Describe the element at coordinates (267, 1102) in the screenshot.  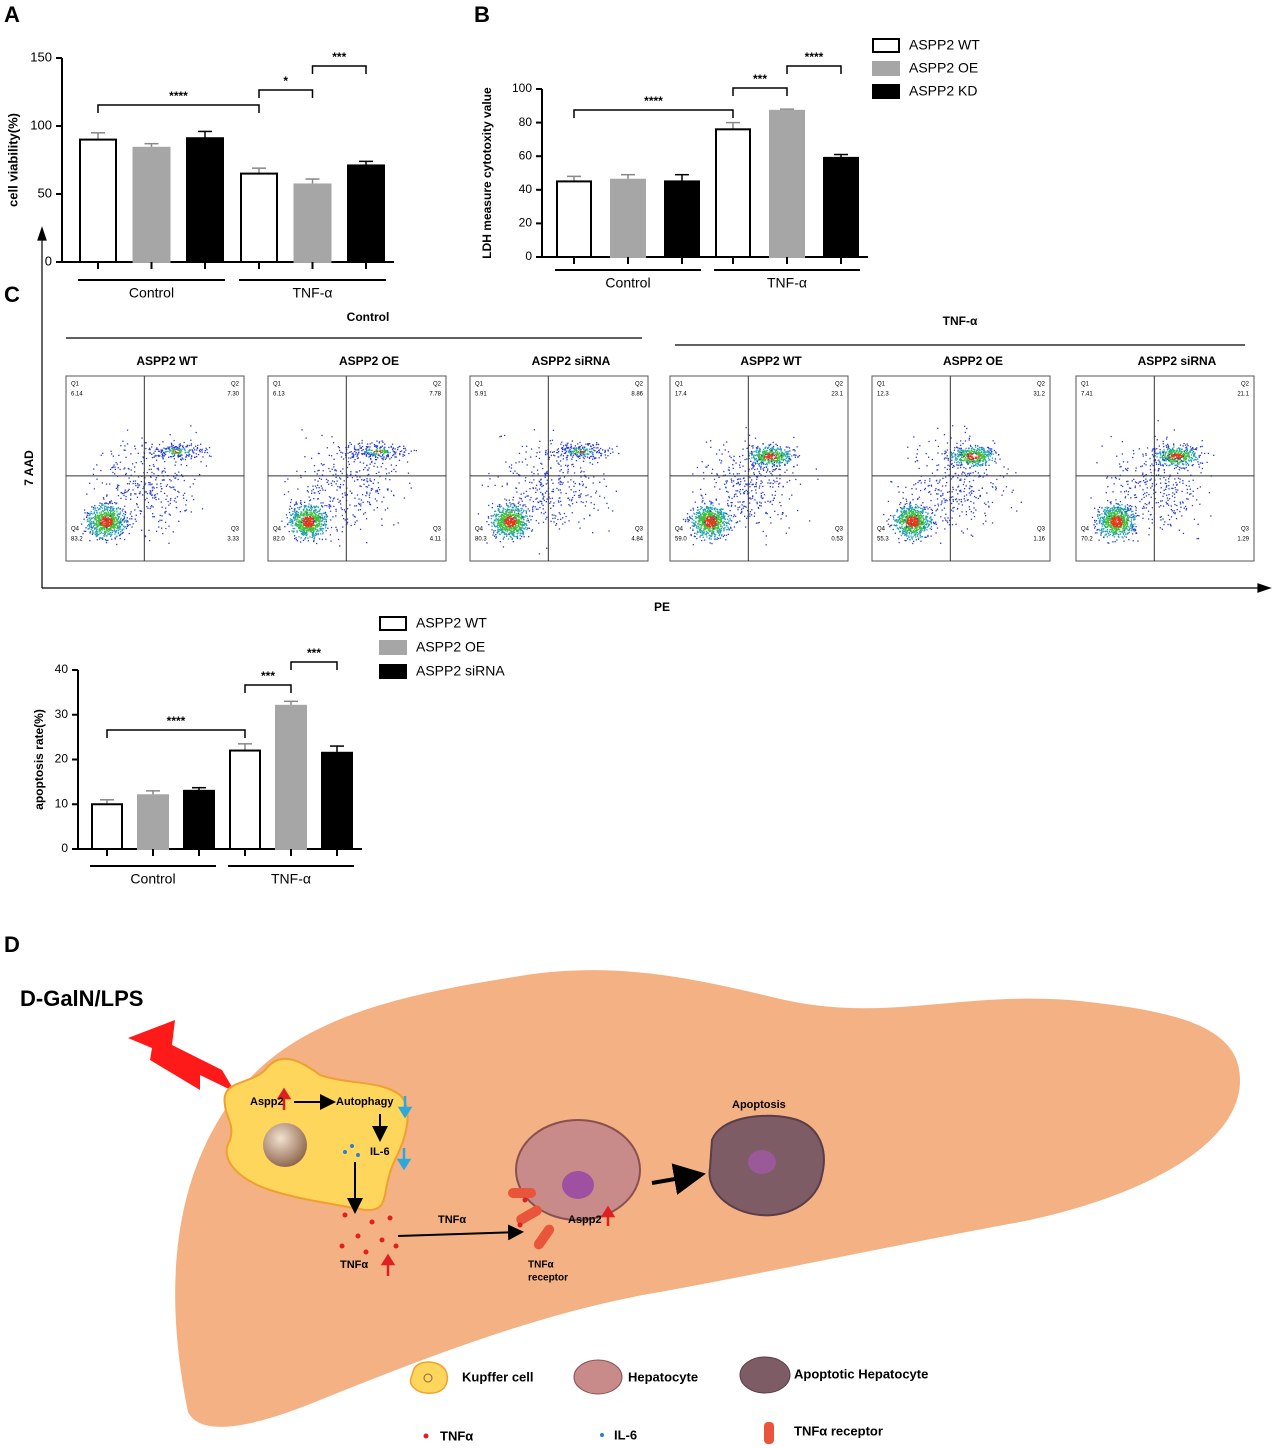
I see `aspp2-label: Aspp2` at that location.